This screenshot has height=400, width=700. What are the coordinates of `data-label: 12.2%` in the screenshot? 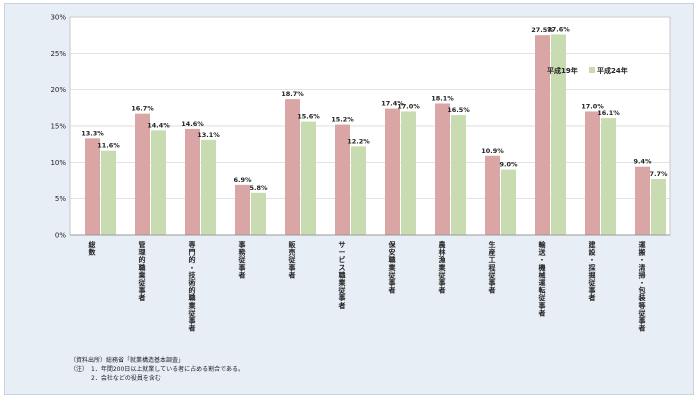 It's located at (358, 141).